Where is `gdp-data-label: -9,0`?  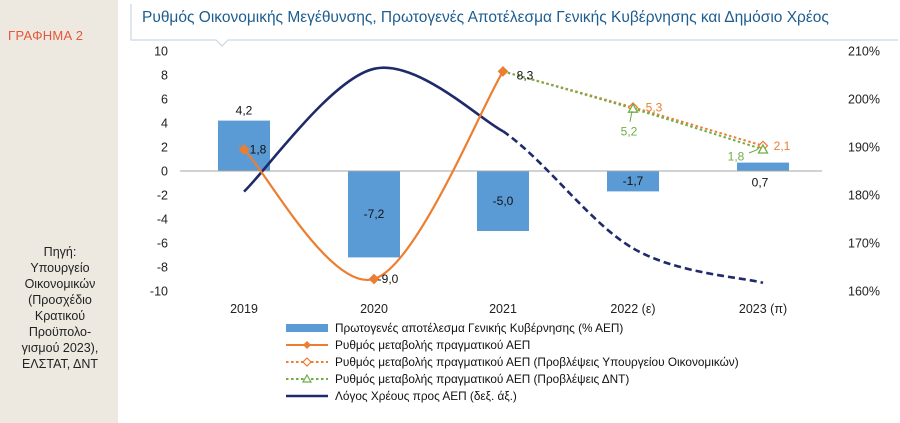 gdp-data-label: -9,0 is located at coordinates (388, 279).